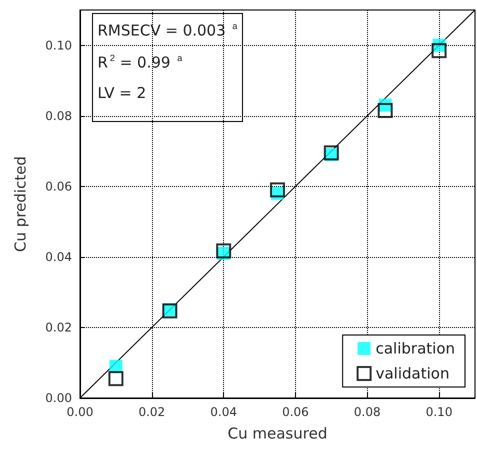 The height and width of the screenshot is (449, 477). What do you see at coordinates (58, 186) in the screenshot?
I see `y-tick-label: 0.06` at bounding box center [58, 186].